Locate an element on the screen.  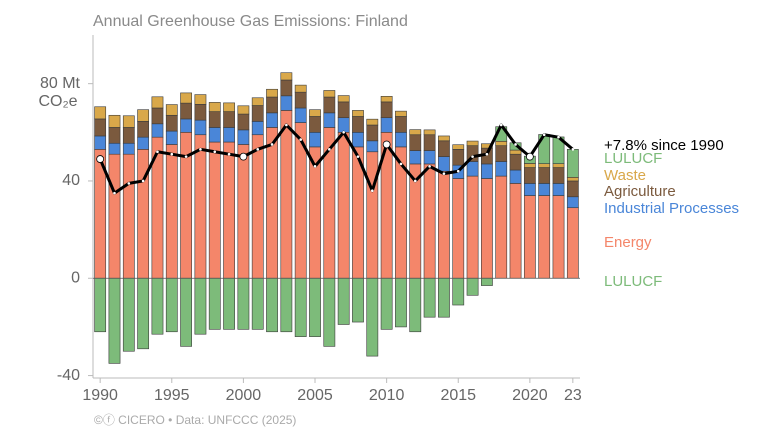
x-tick-label: 2015 is located at coordinates (458, 395).